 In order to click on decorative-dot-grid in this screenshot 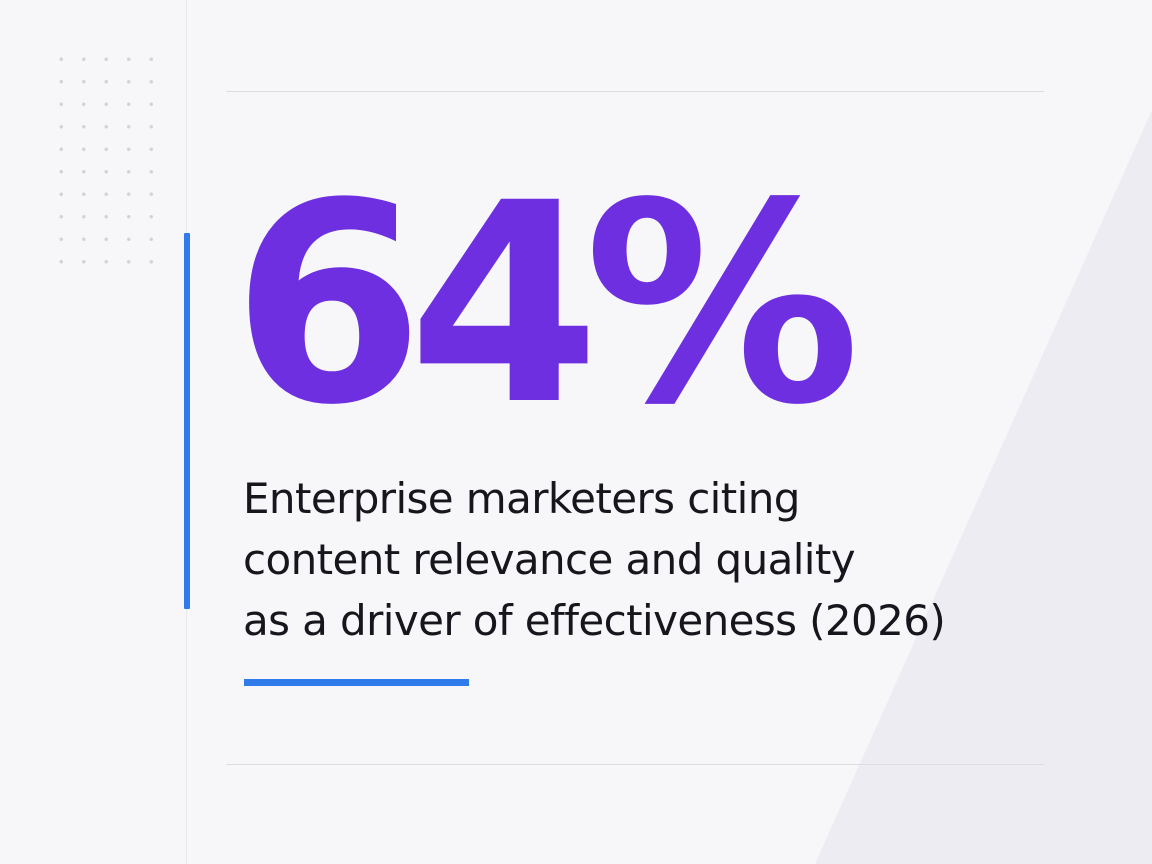, I will do `click(110, 163)`.